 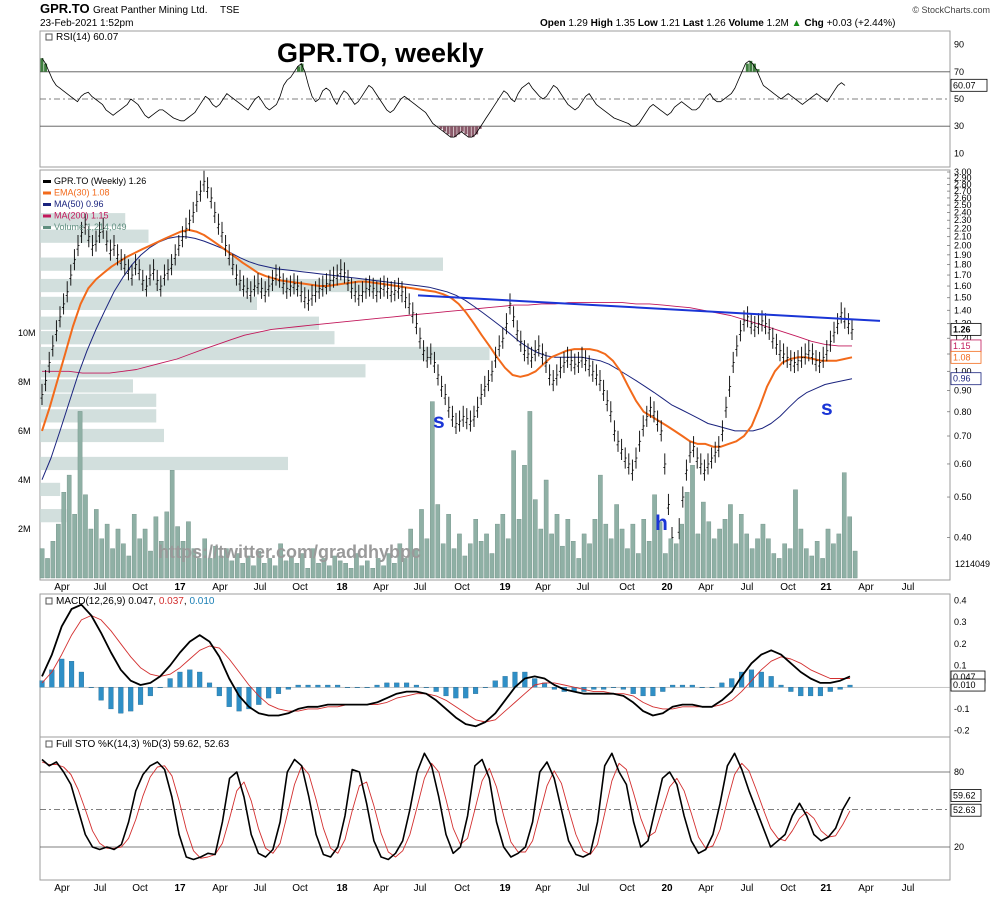 I want to click on macd-last-label: 0.047, so click(x=964, y=677).